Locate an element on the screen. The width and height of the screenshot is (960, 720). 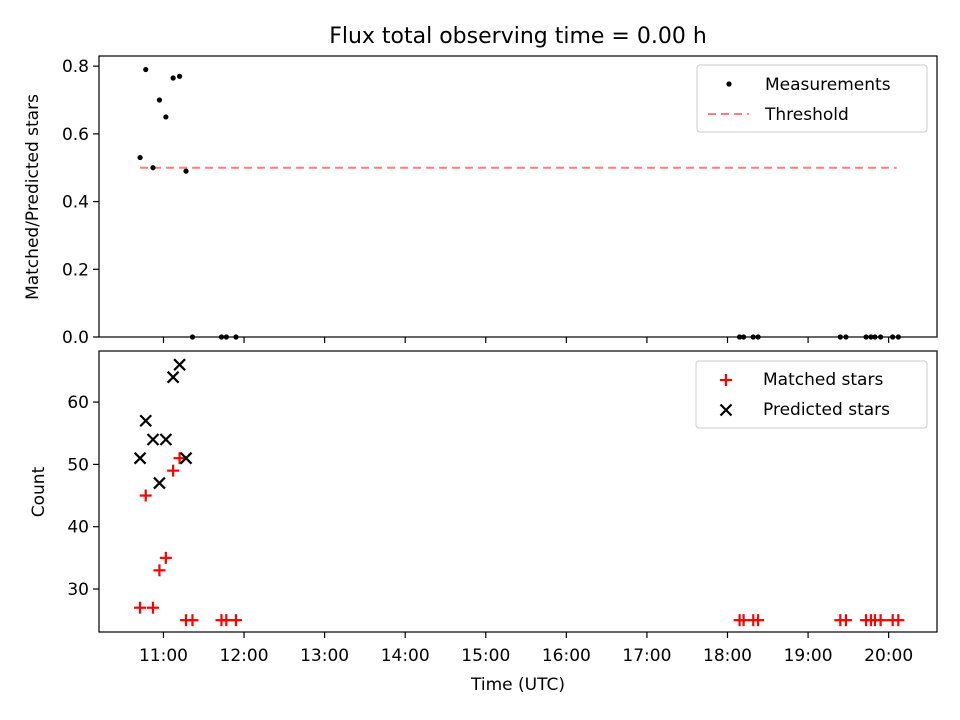
top-y-tick-label: 0.0 is located at coordinates (75, 338).